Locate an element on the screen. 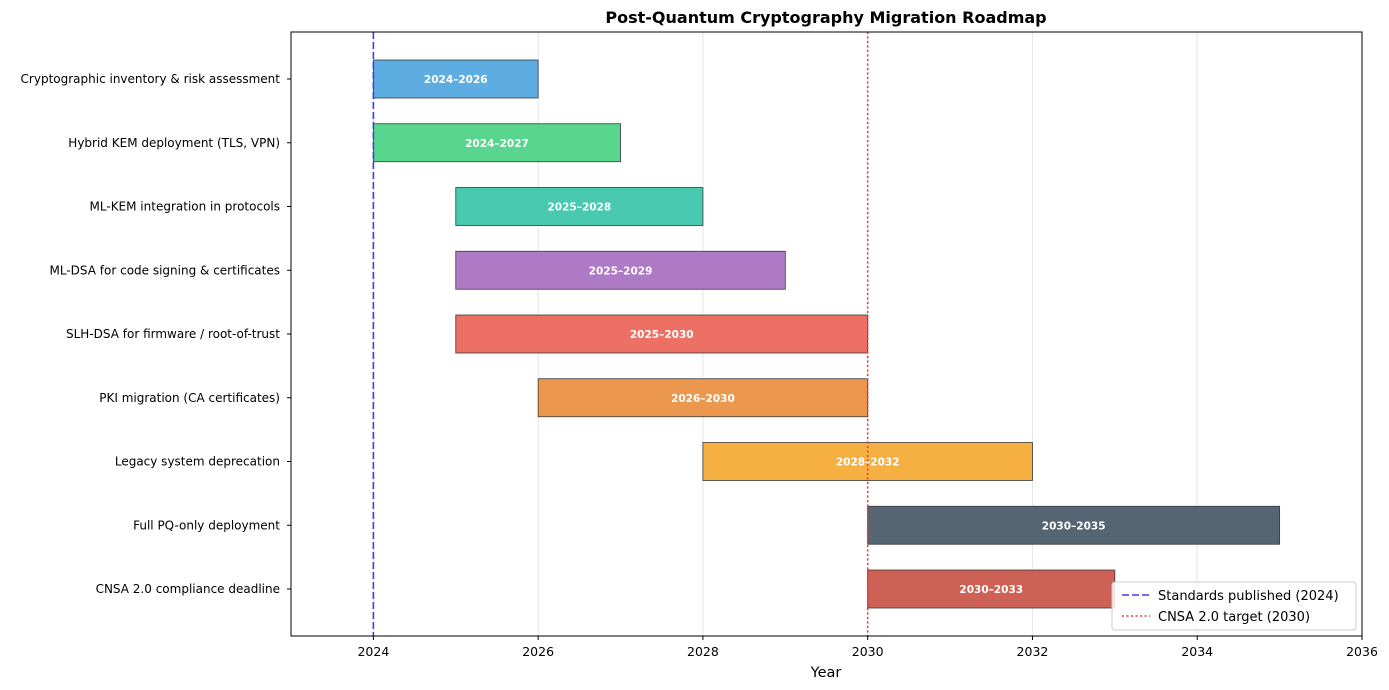  legend-label: CNSA 2.0 target (2030) is located at coordinates (1234, 617).